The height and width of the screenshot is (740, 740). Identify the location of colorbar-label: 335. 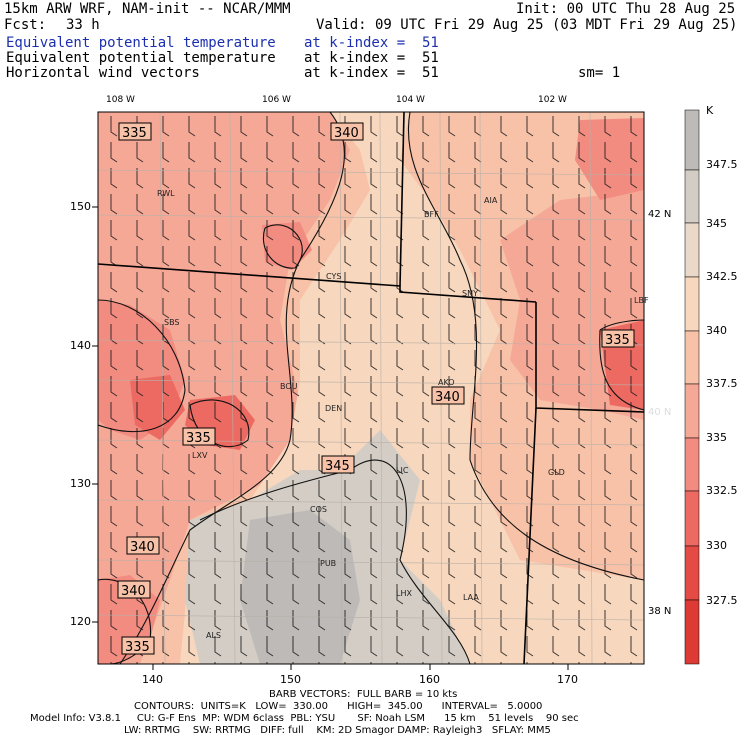
(716, 437).